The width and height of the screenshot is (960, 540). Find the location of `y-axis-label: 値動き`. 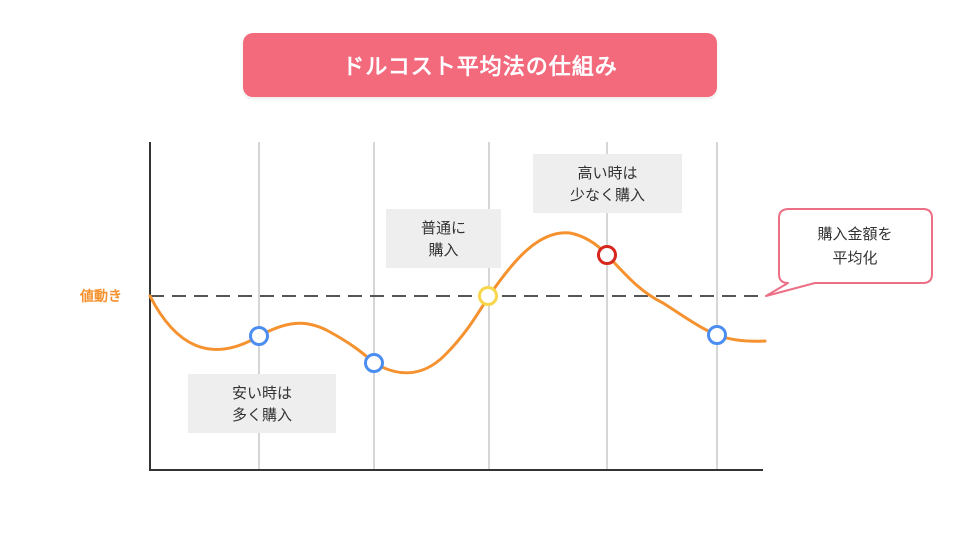

y-axis-label: 値動き is located at coordinates (101, 297).